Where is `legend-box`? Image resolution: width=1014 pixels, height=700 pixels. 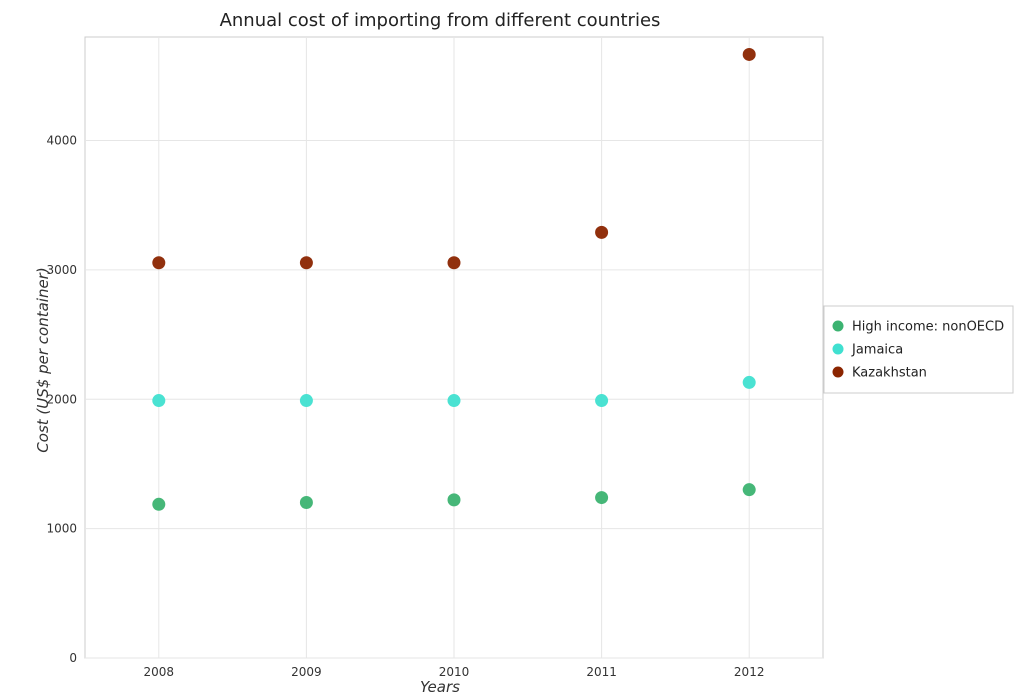
legend-box is located at coordinates (918, 349).